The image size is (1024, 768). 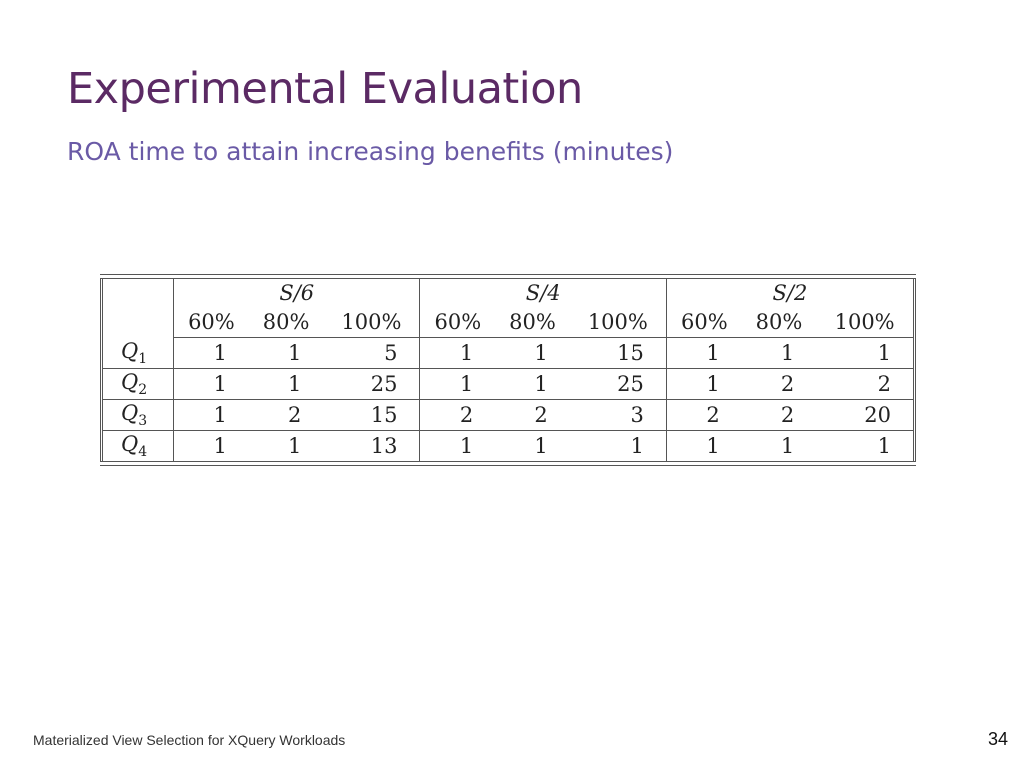 What do you see at coordinates (137, 384) in the screenshot?
I see `row-label: Q2` at bounding box center [137, 384].